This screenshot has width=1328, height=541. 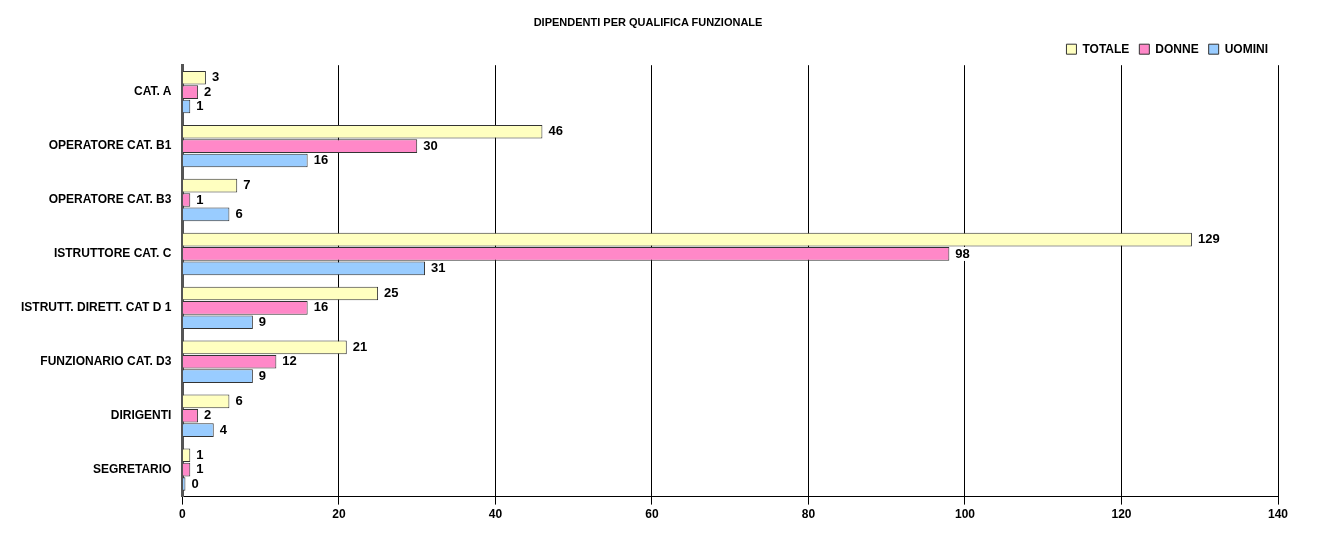 What do you see at coordinates (652, 514) in the screenshot?
I see `x-tick-label: 60` at bounding box center [652, 514].